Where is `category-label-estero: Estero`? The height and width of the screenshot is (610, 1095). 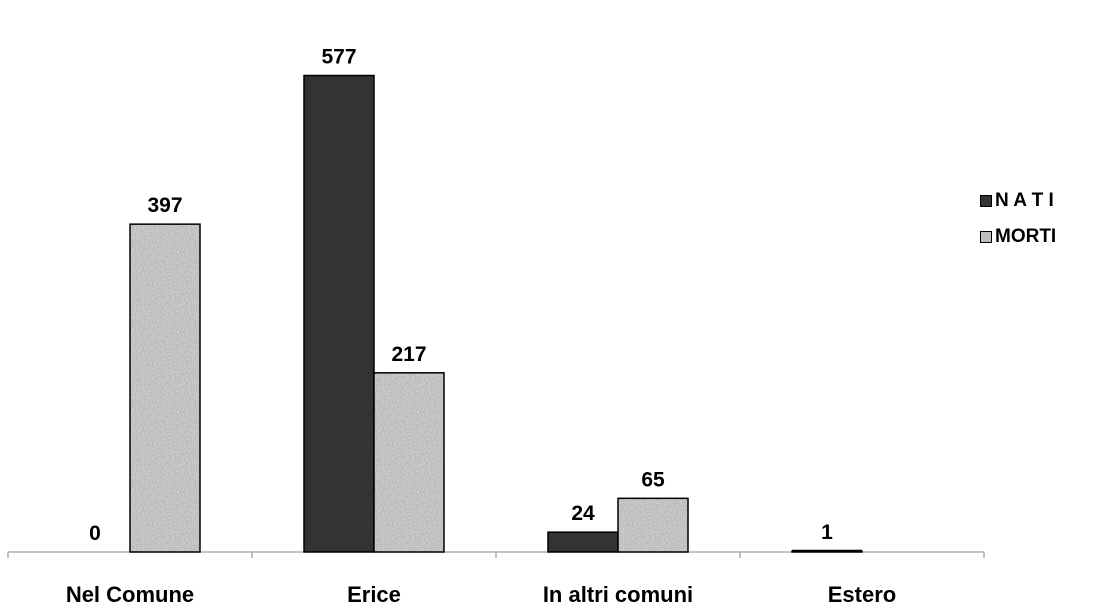
category-label-estero: Estero is located at coordinates (862, 594).